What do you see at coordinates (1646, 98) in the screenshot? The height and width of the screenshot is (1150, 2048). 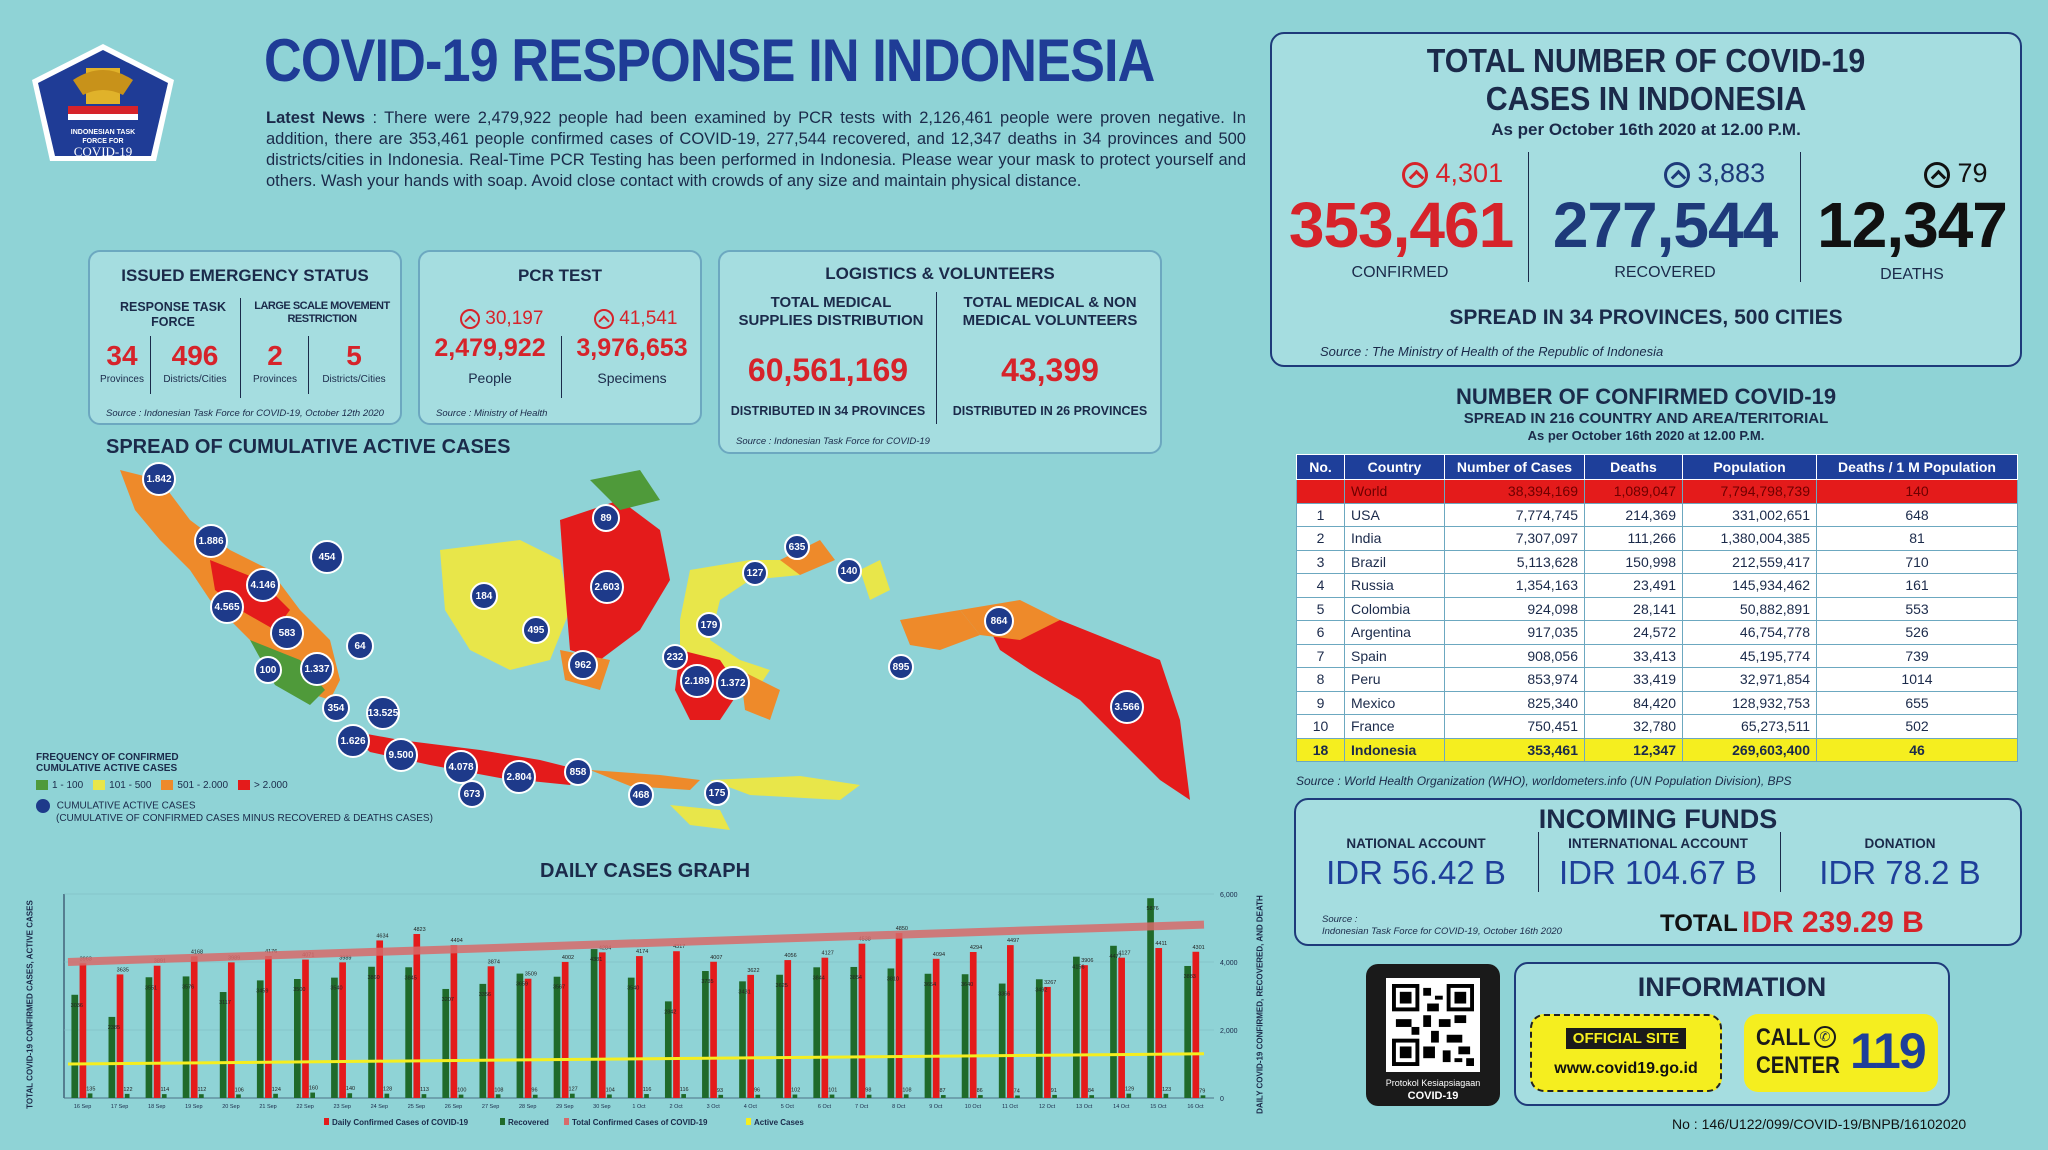 I see `total-title-2: CASES IN INDONESIA` at bounding box center [1646, 98].